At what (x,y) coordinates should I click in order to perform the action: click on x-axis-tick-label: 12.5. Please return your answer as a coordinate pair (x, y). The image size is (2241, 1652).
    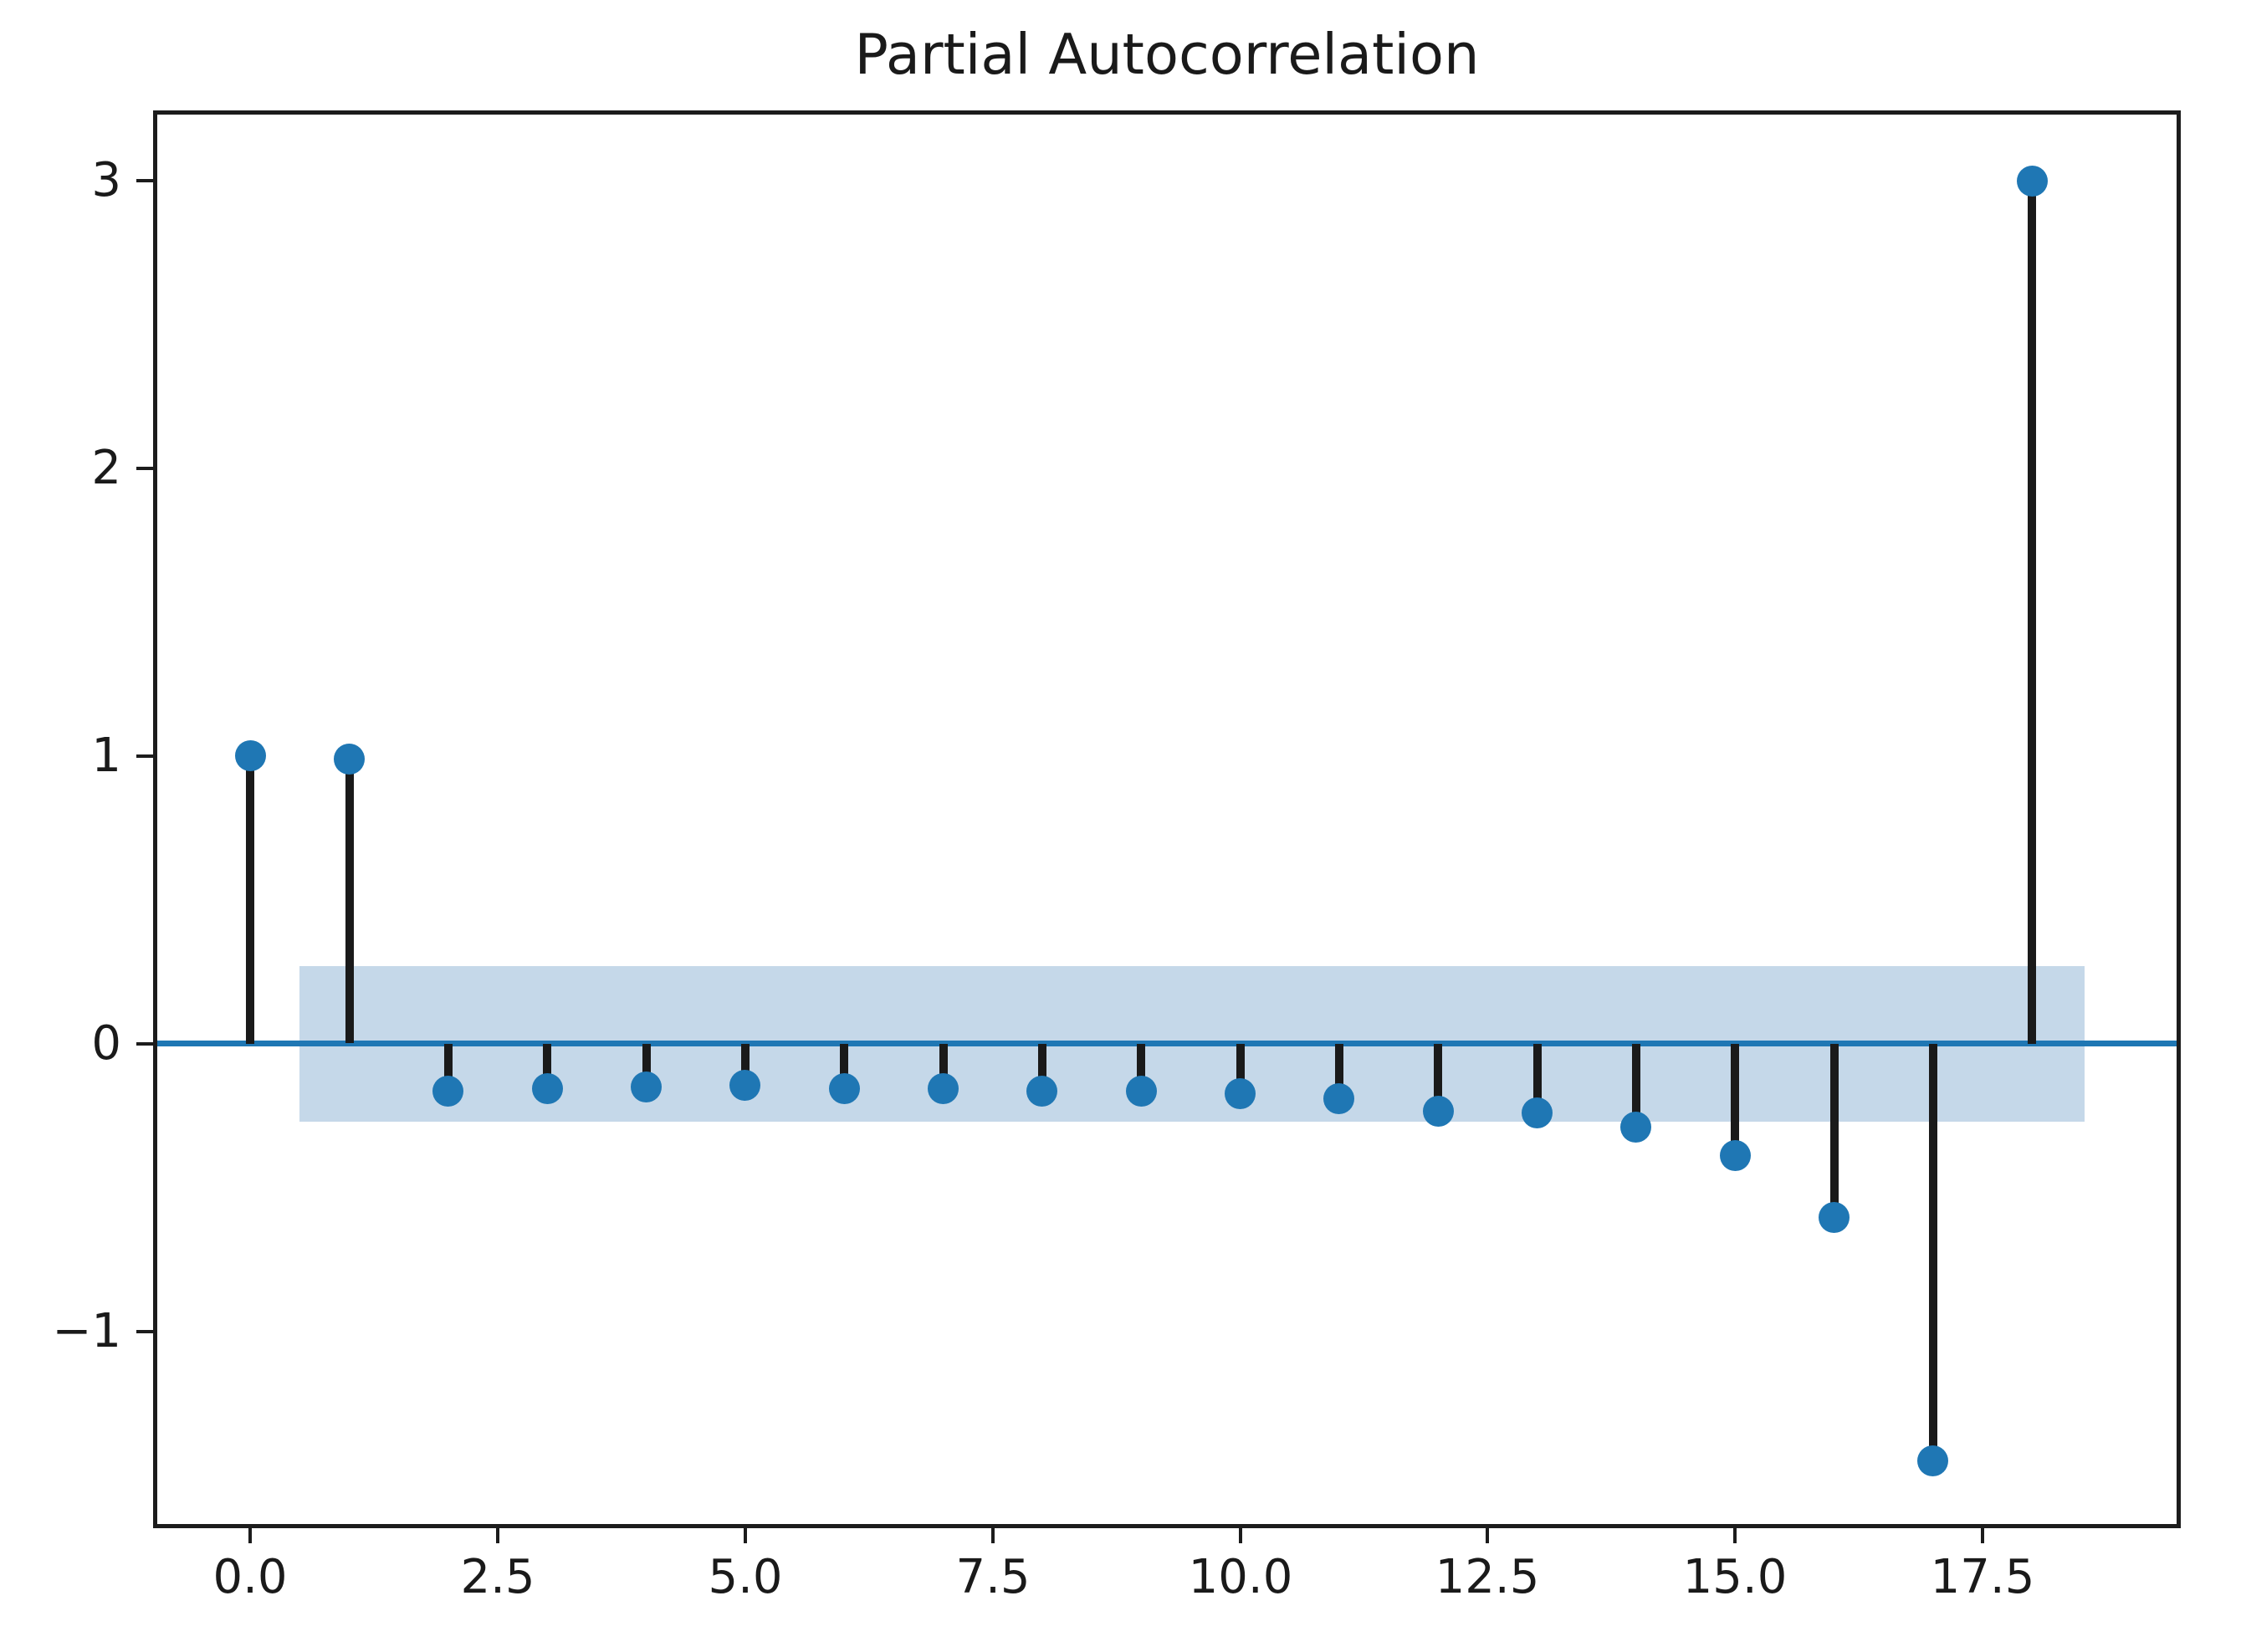
    Looking at the image, I should click on (1487, 1577).